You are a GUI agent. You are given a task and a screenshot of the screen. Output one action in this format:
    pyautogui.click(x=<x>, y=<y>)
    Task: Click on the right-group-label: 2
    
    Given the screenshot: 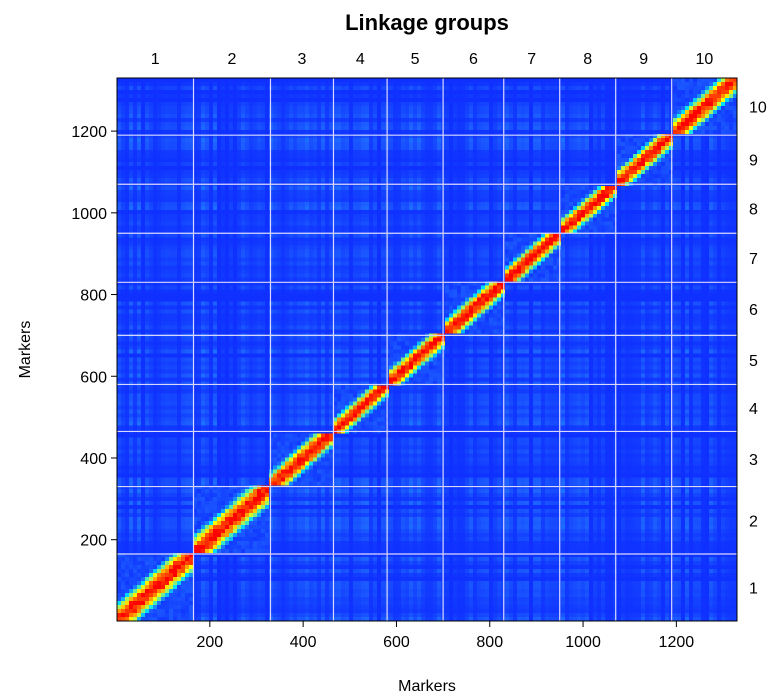 What is the action you would take?
    pyautogui.click(x=753, y=521)
    